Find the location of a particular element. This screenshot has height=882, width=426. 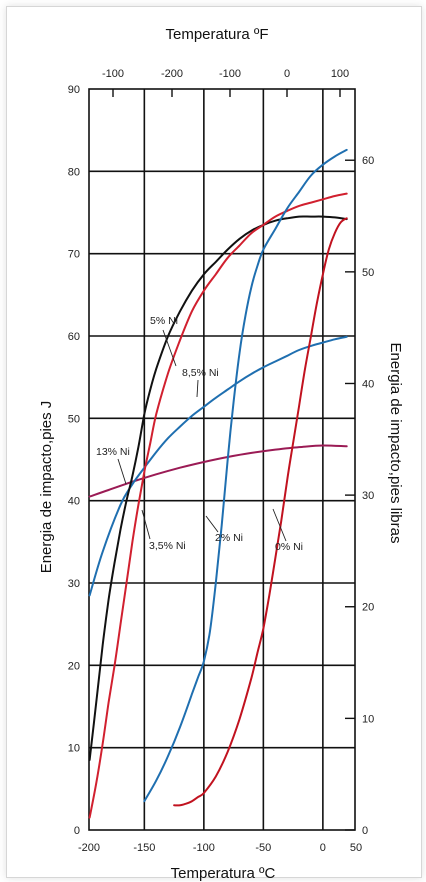

y-tick-label-left: 10 is located at coordinates (74, 749).